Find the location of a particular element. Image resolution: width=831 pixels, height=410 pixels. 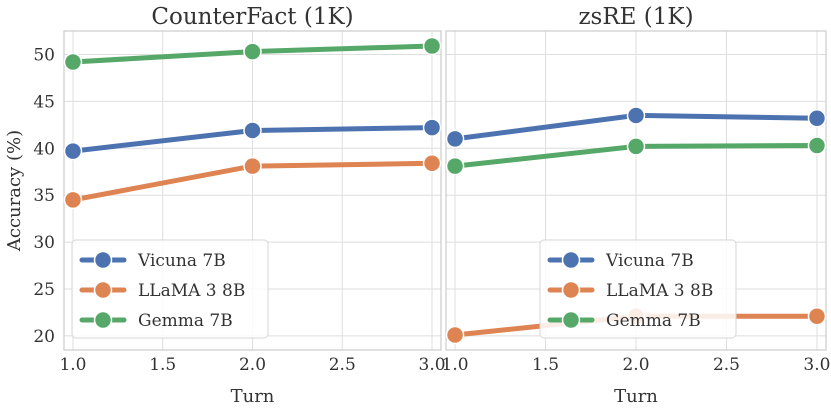

y-tick-label: 40 is located at coordinates (44, 149).